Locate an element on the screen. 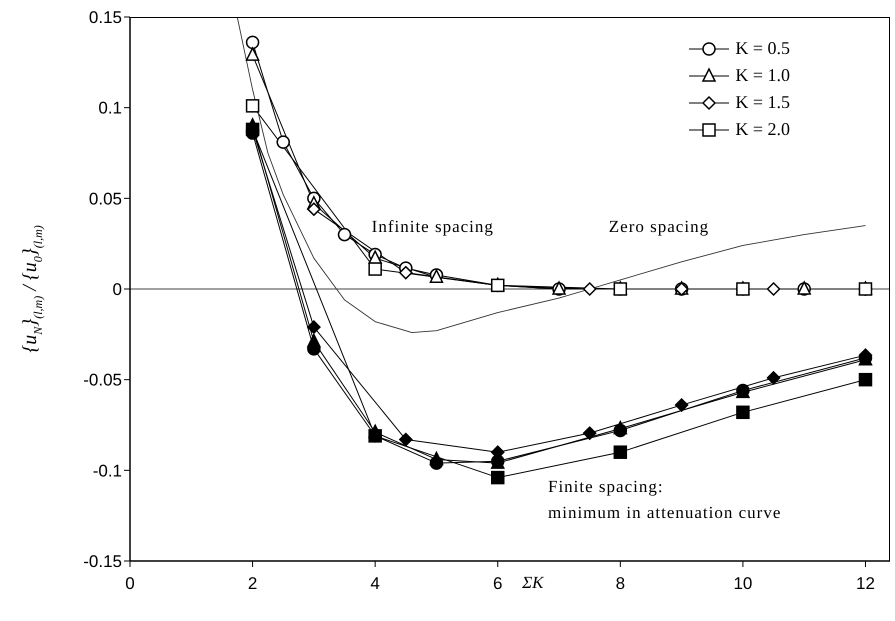 This screenshot has width=895, height=621. y-tick-label: -0.05 is located at coordinates (102, 380).